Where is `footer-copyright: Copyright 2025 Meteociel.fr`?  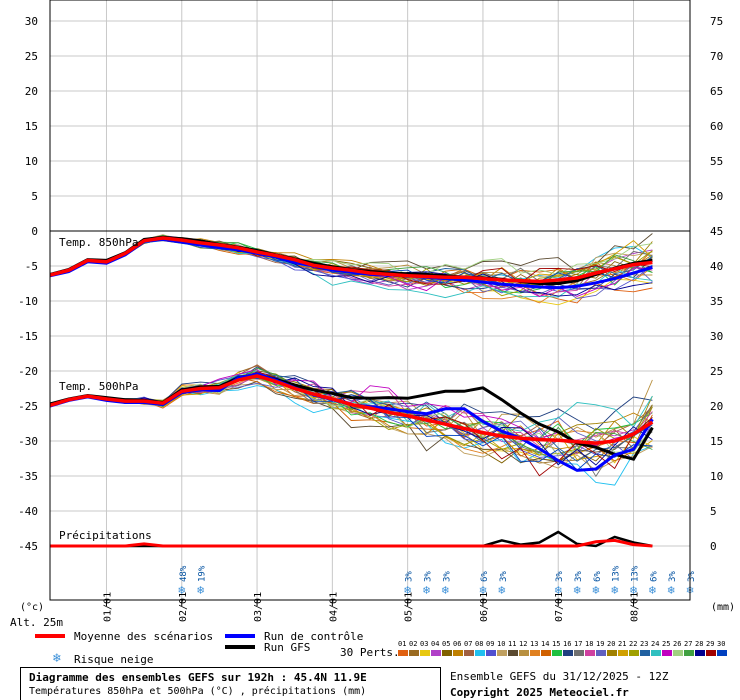
footer-copyright: Copyright 2025 Meteociel.fr is located at coordinates (539, 692).